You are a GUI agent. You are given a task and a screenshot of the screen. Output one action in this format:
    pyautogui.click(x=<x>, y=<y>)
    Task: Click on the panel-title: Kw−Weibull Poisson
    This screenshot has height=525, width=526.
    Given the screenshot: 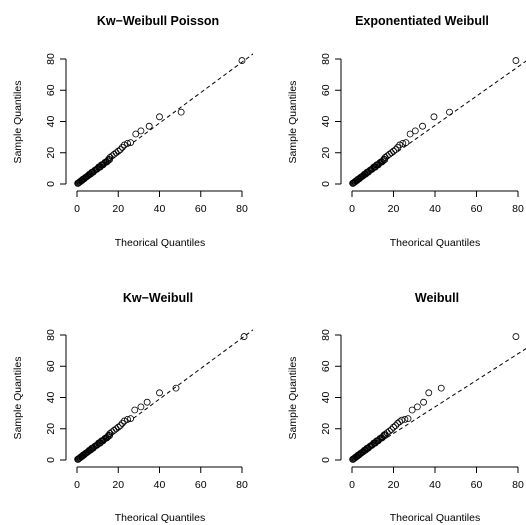 What is the action you would take?
    pyautogui.click(x=158, y=21)
    